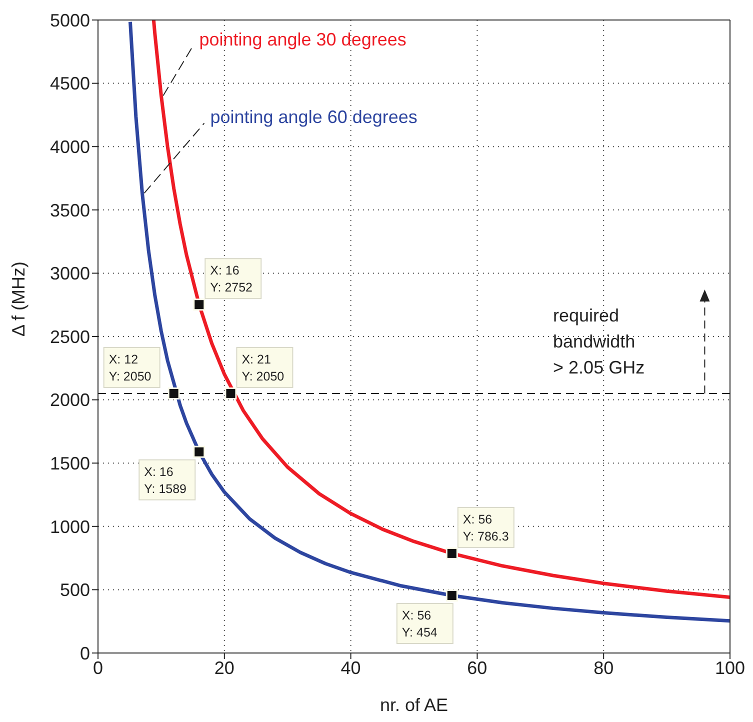 The height and width of the screenshot is (722, 753). Describe the element at coordinates (70, 84) in the screenshot. I see `y-tick-label: 4500` at that location.